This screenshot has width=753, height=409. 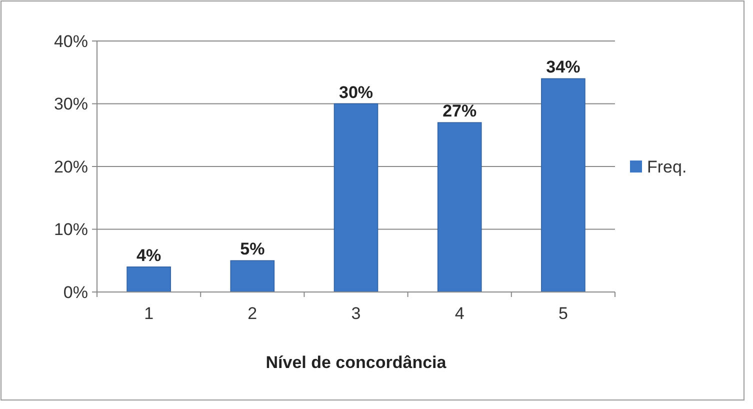 What do you see at coordinates (563, 67) in the screenshot?
I see `data-label: 34%` at bounding box center [563, 67].